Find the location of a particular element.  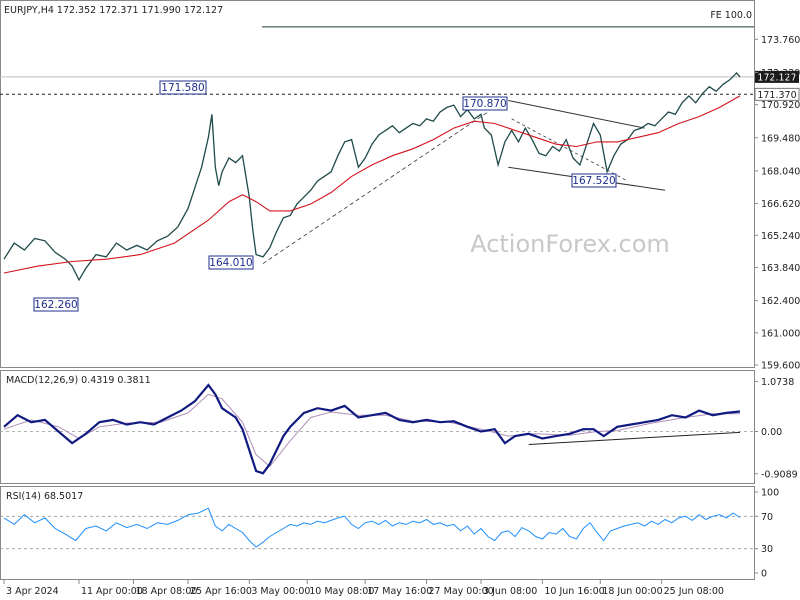

x-tick-label-6: 17 May 16:00 is located at coordinates (399, 591).